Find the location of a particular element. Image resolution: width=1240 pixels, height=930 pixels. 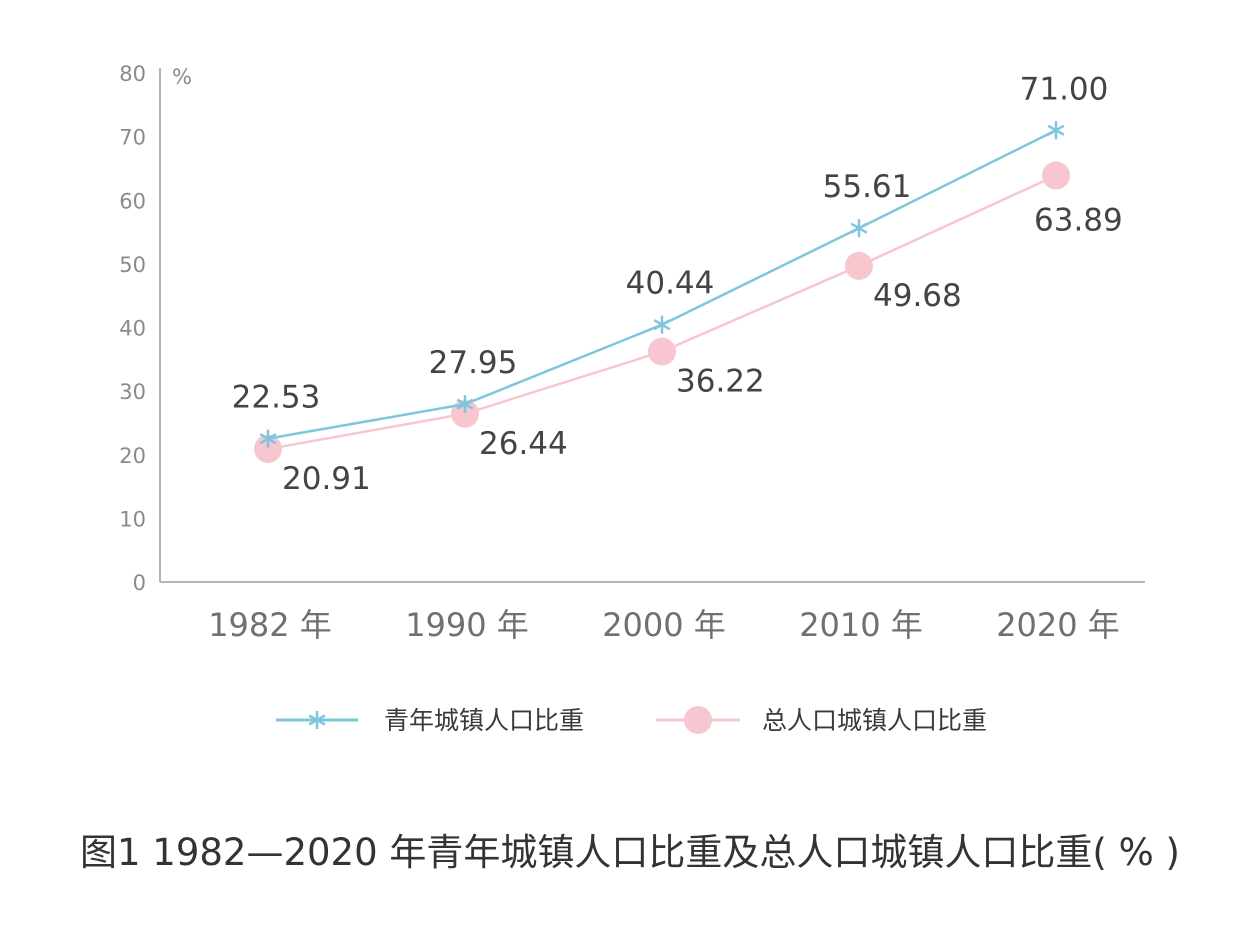

y-tick-label: 80 is located at coordinates (132, 74).